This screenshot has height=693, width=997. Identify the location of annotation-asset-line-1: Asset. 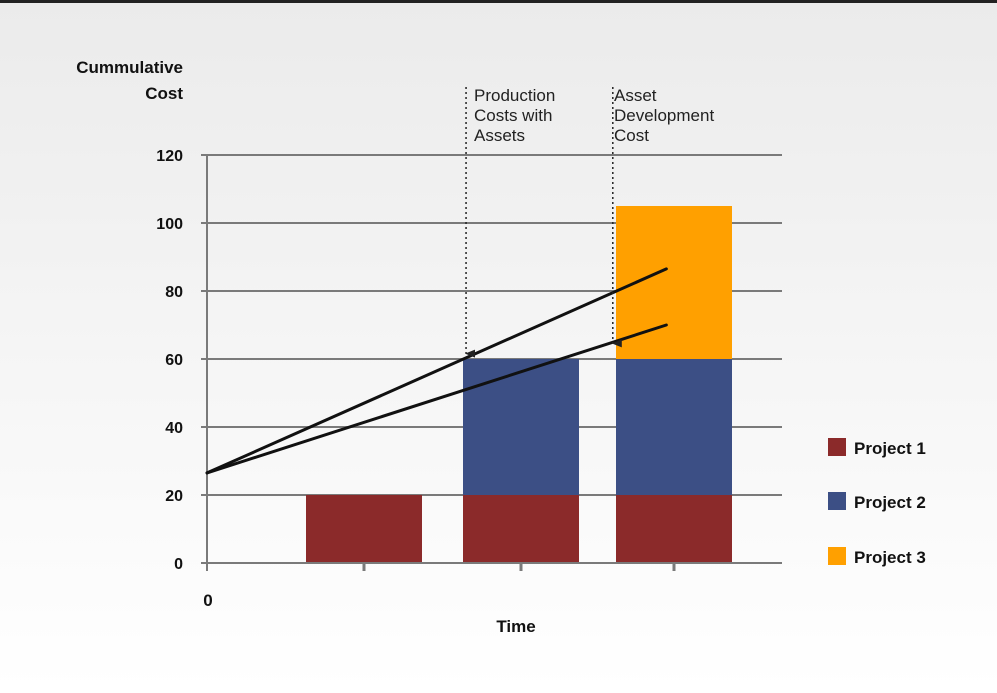
(635, 95).